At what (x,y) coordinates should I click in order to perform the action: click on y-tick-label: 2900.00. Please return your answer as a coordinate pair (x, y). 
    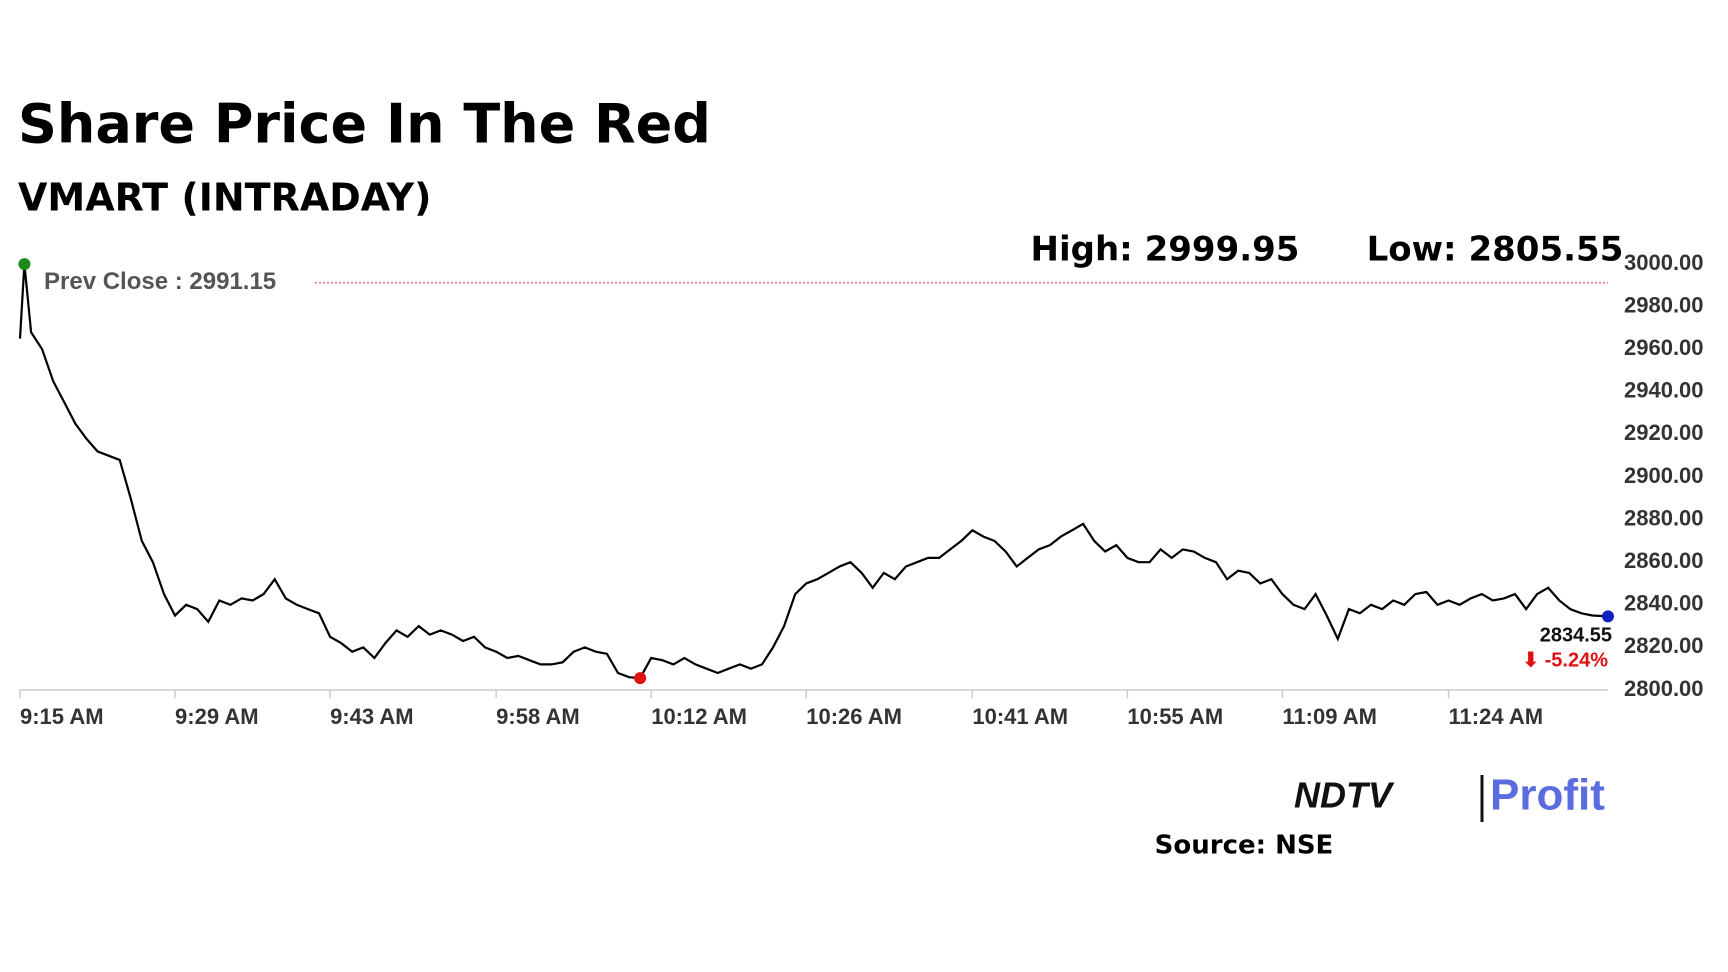
    Looking at the image, I should click on (1664, 475).